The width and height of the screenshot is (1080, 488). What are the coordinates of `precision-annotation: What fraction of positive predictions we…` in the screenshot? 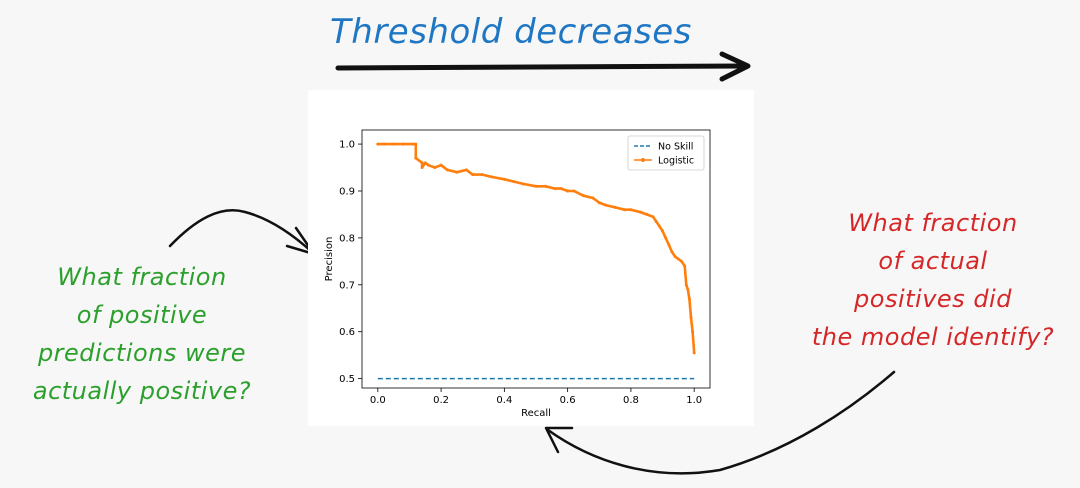 It's located at (142, 334).